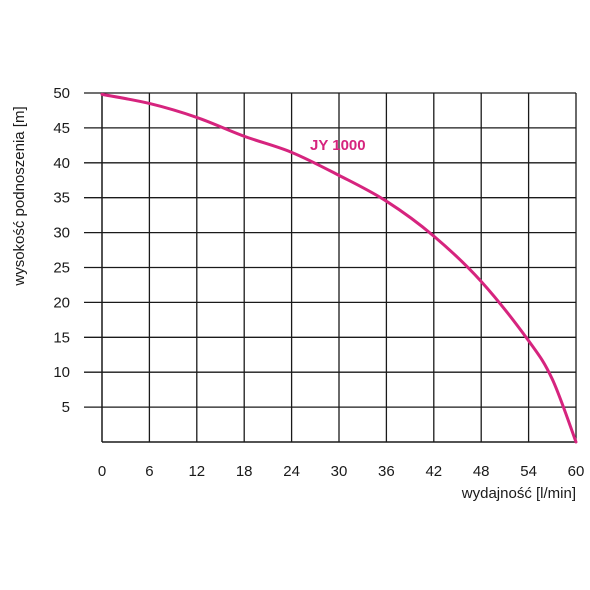 The height and width of the screenshot is (590, 590). Describe the element at coordinates (61, 372) in the screenshot. I see `y-tick-label-10: 10` at that location.